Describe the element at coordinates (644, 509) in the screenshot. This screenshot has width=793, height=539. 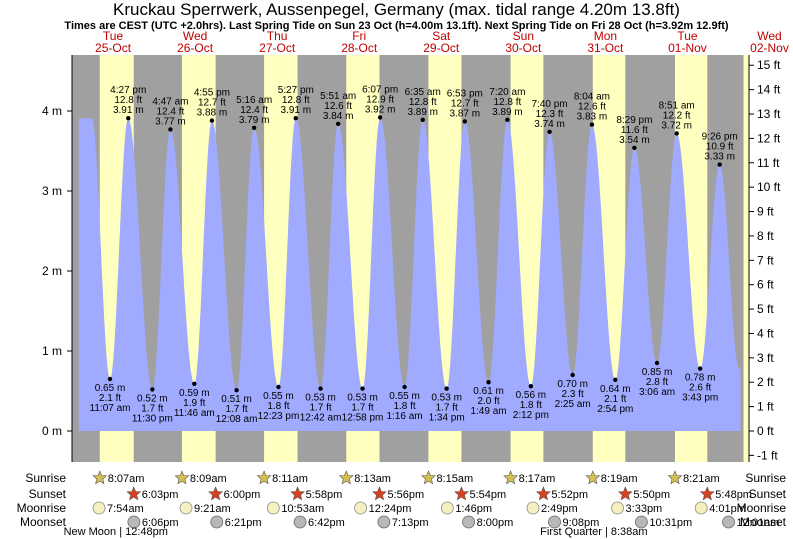
I see `moonrise-time: 3:33pm` at that location.